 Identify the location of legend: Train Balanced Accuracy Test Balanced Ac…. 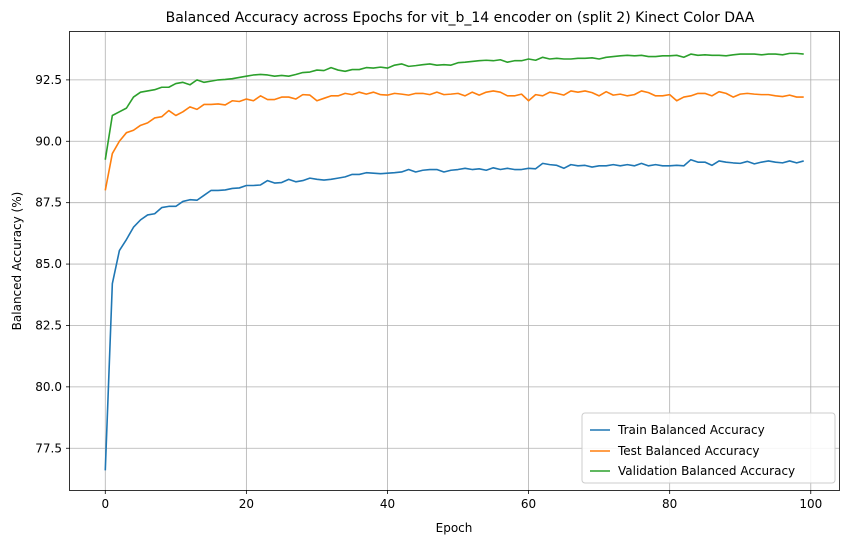
(708, 448).